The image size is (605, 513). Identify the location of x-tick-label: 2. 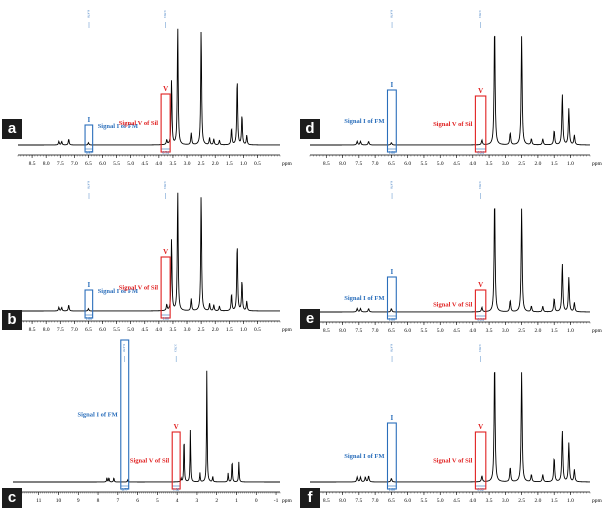
(216, 501).